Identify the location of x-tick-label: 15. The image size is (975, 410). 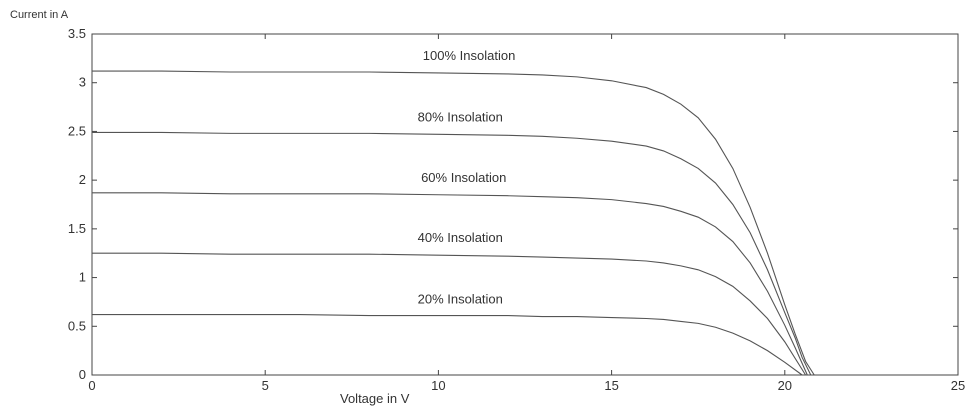
(611, 385).